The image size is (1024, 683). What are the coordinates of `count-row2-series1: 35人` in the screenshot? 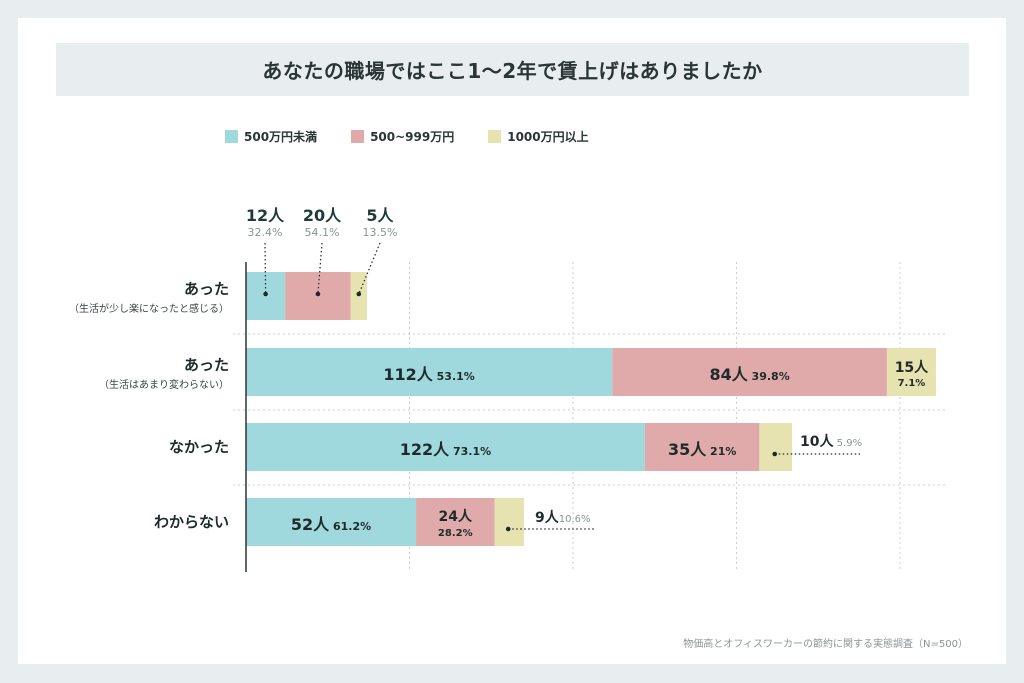 It's located at (687, 449).